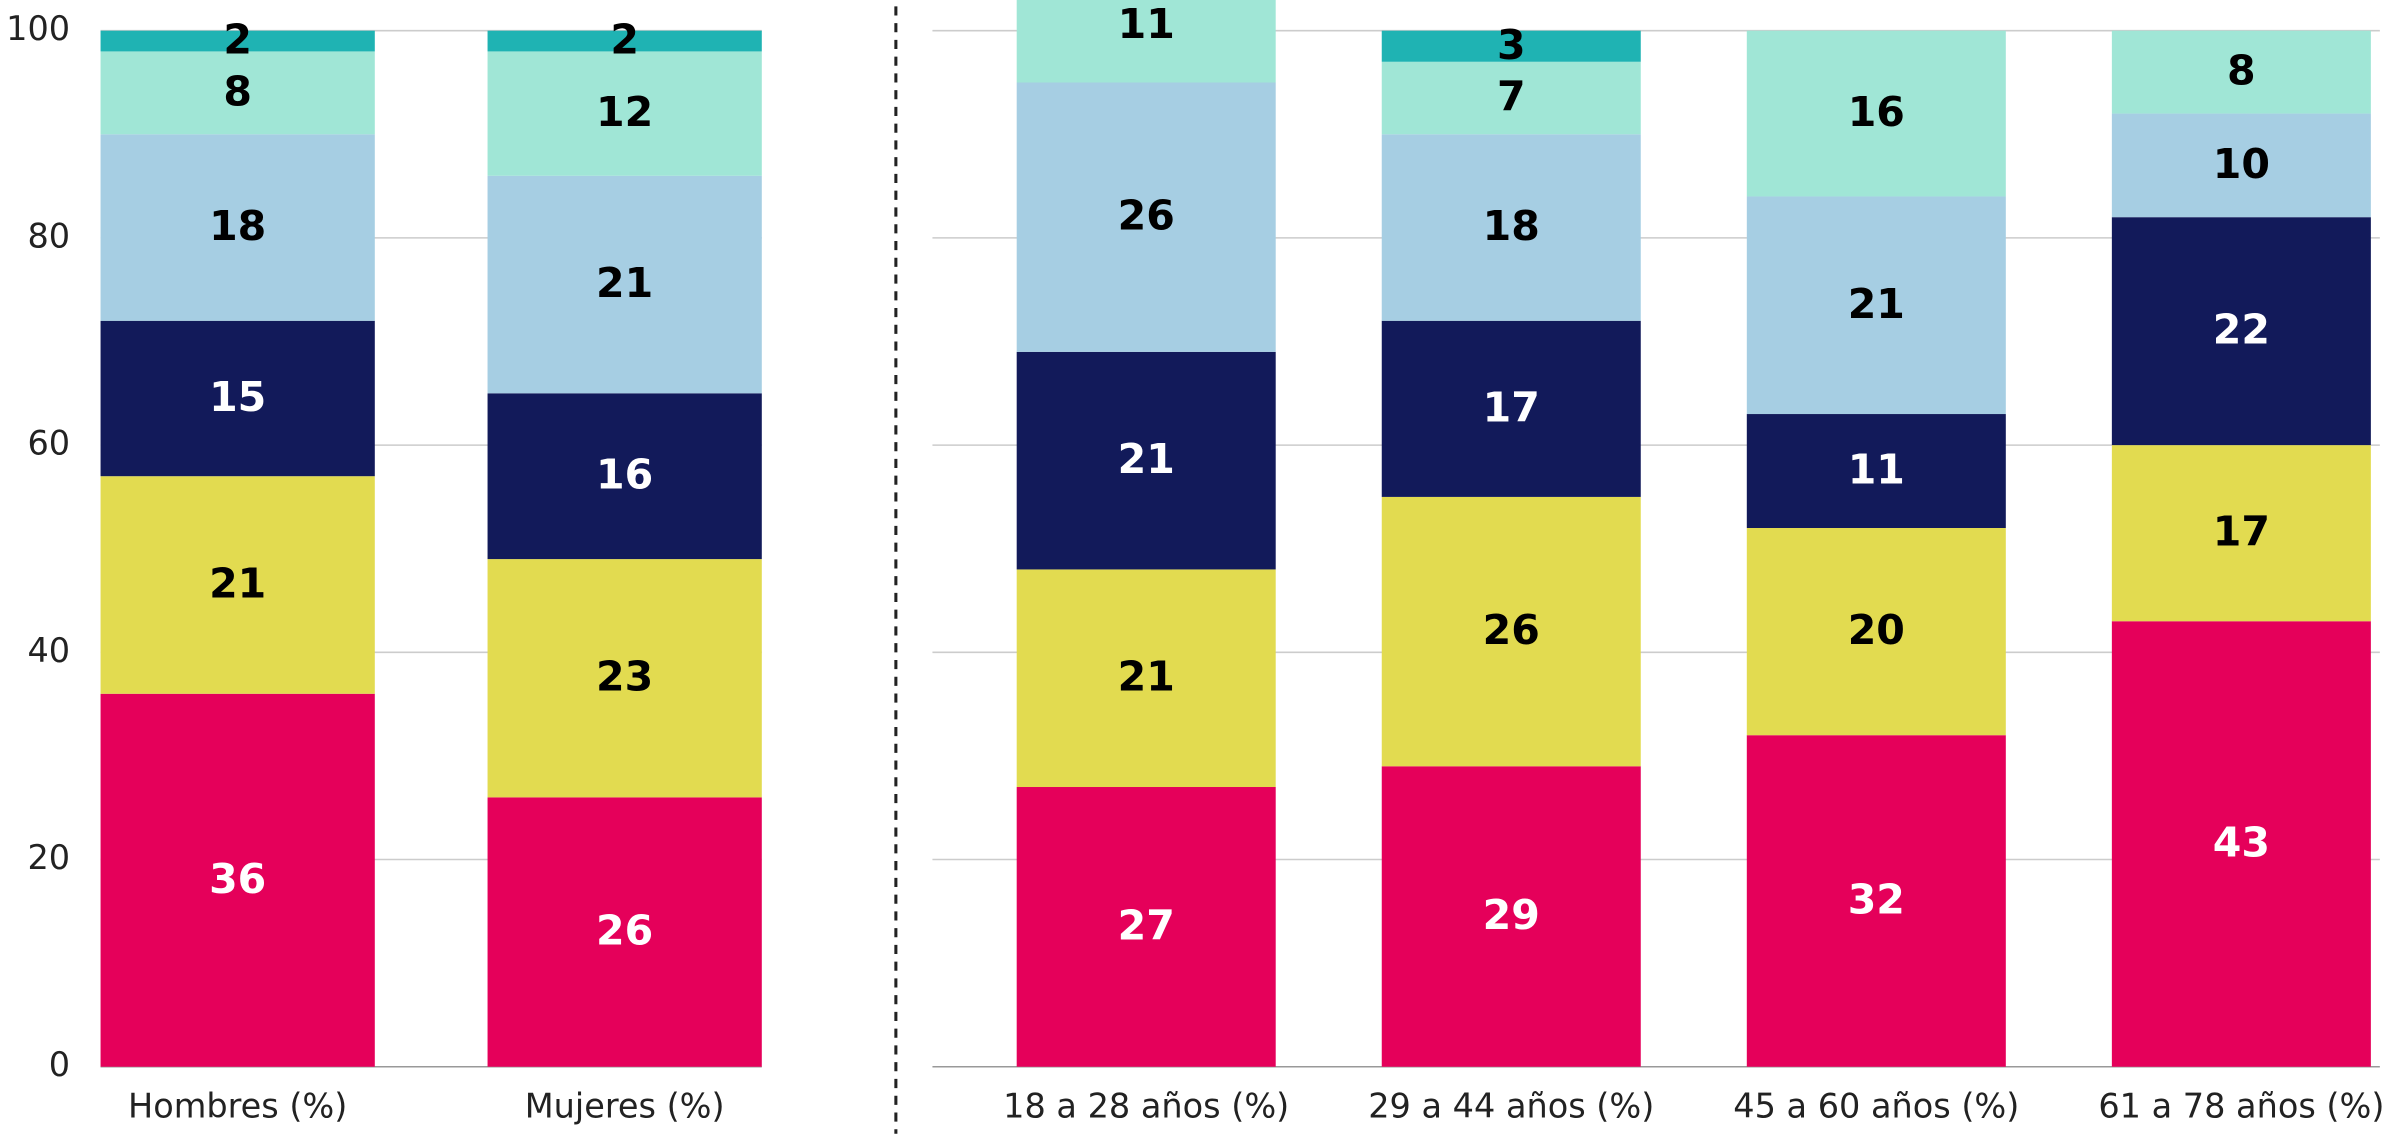 Image resolution: width=2389 pixels, height=1134 pixels. I want to click on data-label: 32, so click(1876, 899).